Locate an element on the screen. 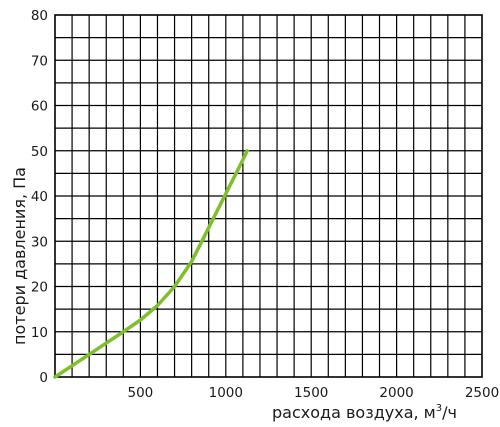 Image resolution: width=500 pixels, height=427 pixels. y-tick-label: 30 is located at coordinates (39, 242).